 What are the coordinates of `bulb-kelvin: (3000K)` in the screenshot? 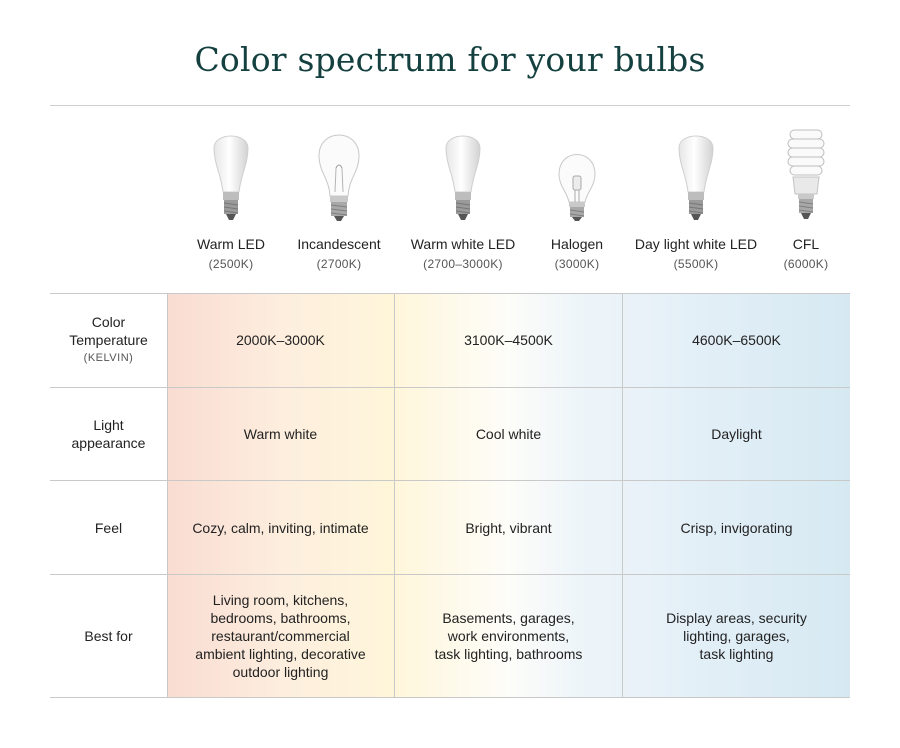 It's located at (577, 264).